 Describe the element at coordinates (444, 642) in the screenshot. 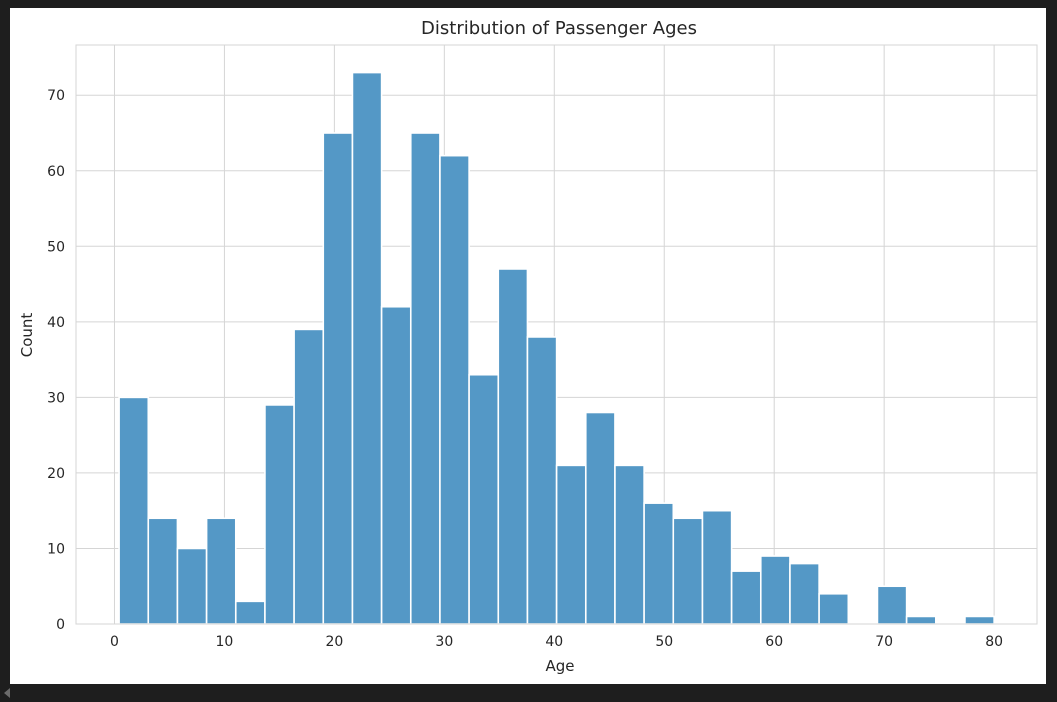

I see `x-tick-label: 30` at that location.